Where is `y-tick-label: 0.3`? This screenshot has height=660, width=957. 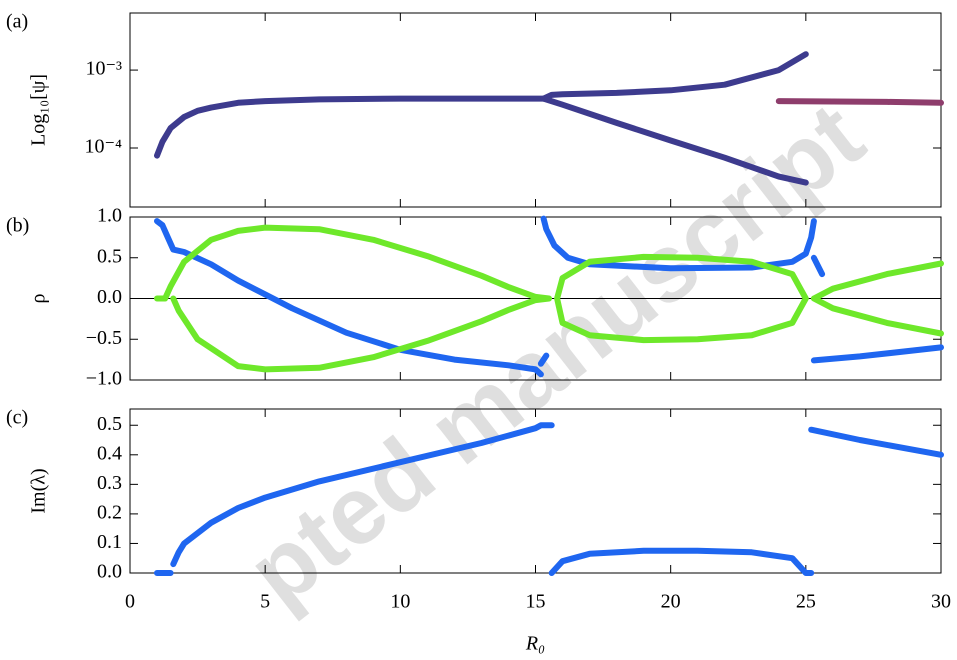
y-tick-label: 0.3 is located at coordinates (109, 483).